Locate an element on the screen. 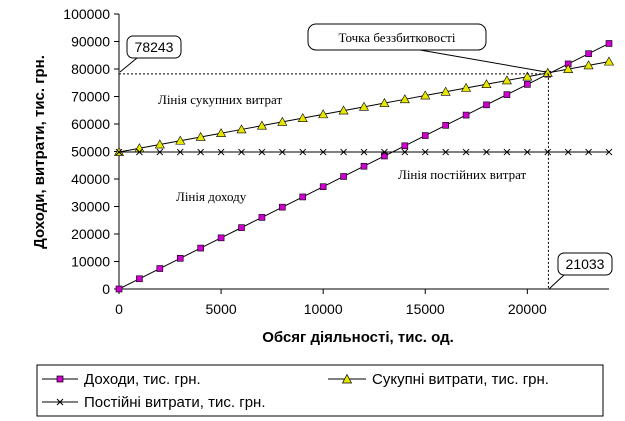 The image size is (625, 421). y-tick-label: 60000 is located at coordinates (90, 124).